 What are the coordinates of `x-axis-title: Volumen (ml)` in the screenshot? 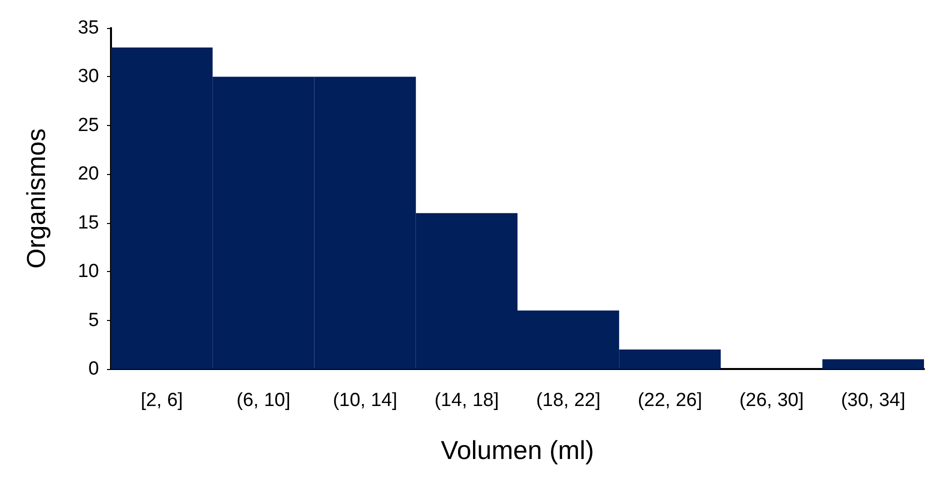 It's located at (517, 450).